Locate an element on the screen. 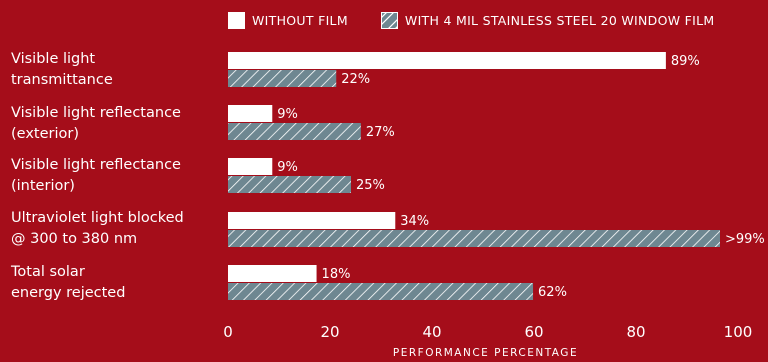 The image size is (768, 362). category-label-visible-light-reflectance-exterior: Visible light reflectance (exterior) is located at coordinates (113, 124).